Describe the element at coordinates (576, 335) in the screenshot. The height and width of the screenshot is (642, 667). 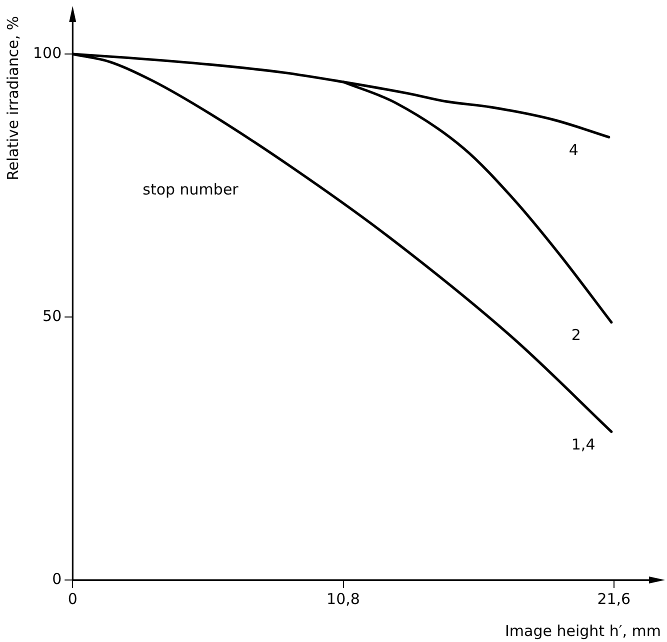
I see `series-label: 2` at that location.